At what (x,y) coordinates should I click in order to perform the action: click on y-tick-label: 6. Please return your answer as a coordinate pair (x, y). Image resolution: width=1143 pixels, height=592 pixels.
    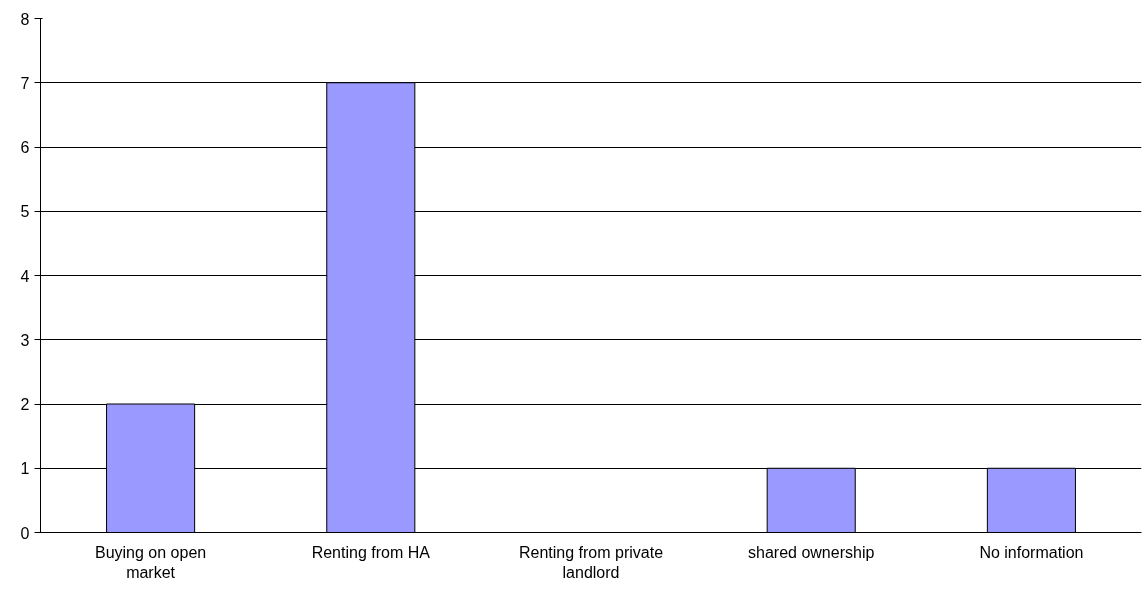
    Looking at the image, I should click on (25, 147).